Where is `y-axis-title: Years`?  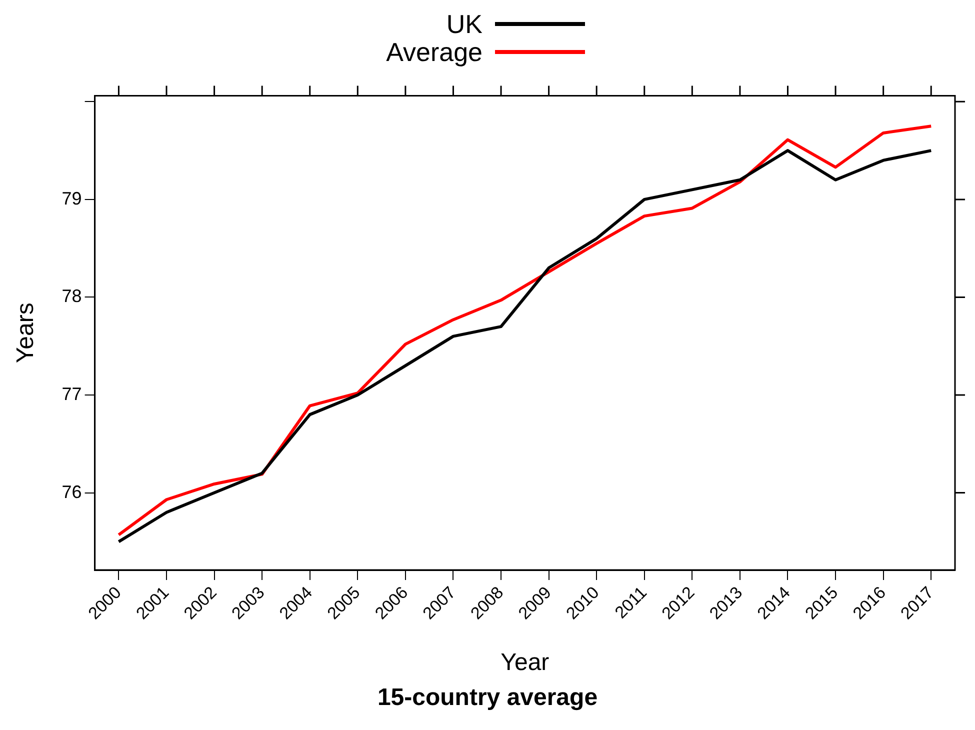
y-axis-title: Years is located at coordinates (26, 333).